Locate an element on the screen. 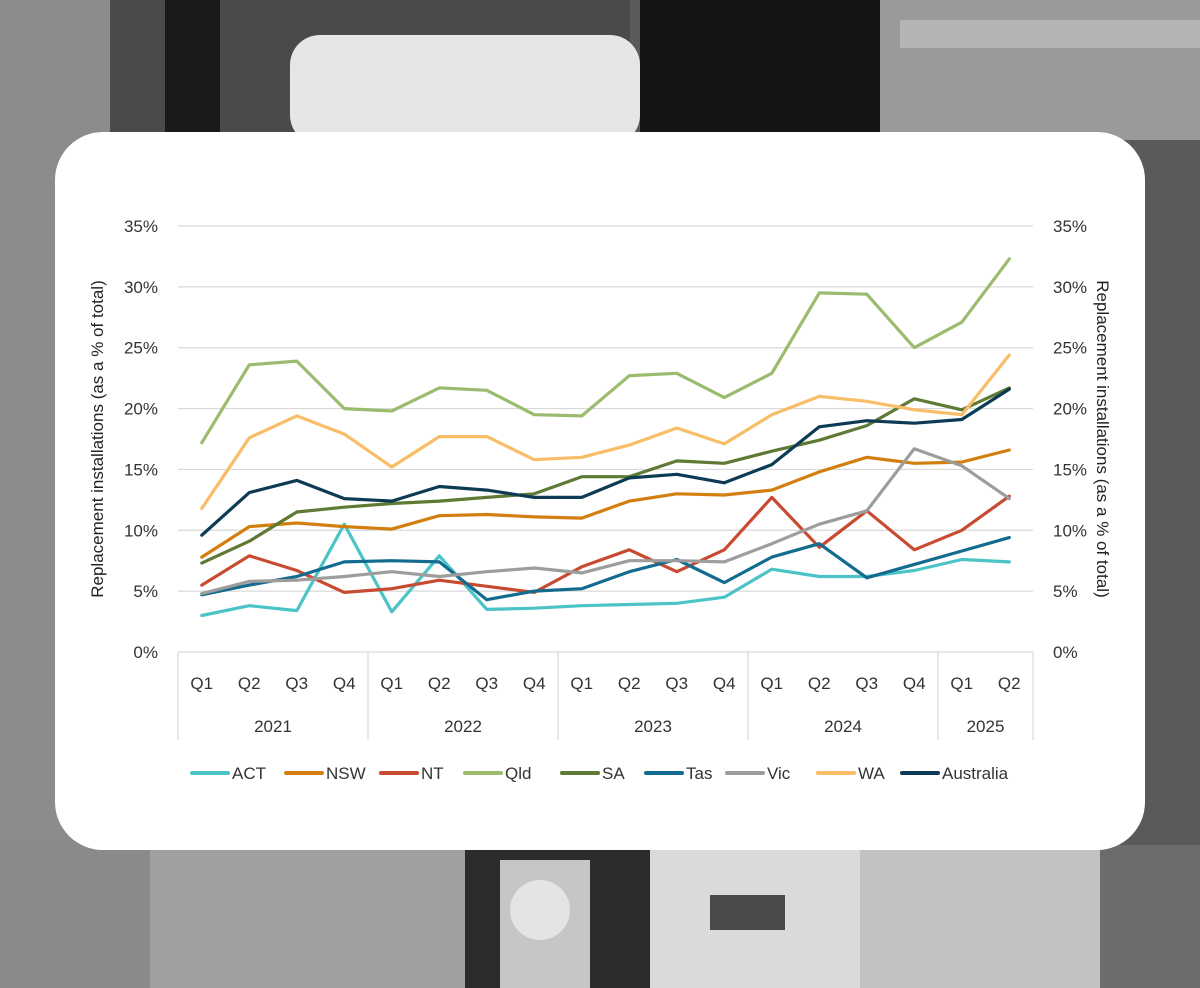 The height and width of the screenshot is (988, 1200). x-year-label: 2021 is located at coordinates (273, 726).